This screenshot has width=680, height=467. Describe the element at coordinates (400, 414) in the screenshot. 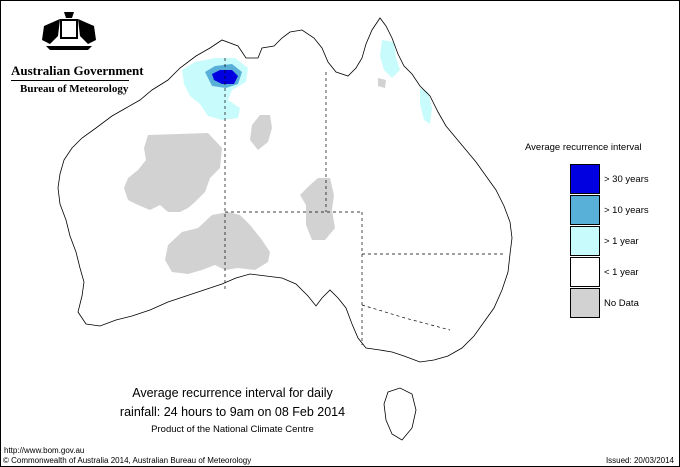

I see `tasmania` at that location.